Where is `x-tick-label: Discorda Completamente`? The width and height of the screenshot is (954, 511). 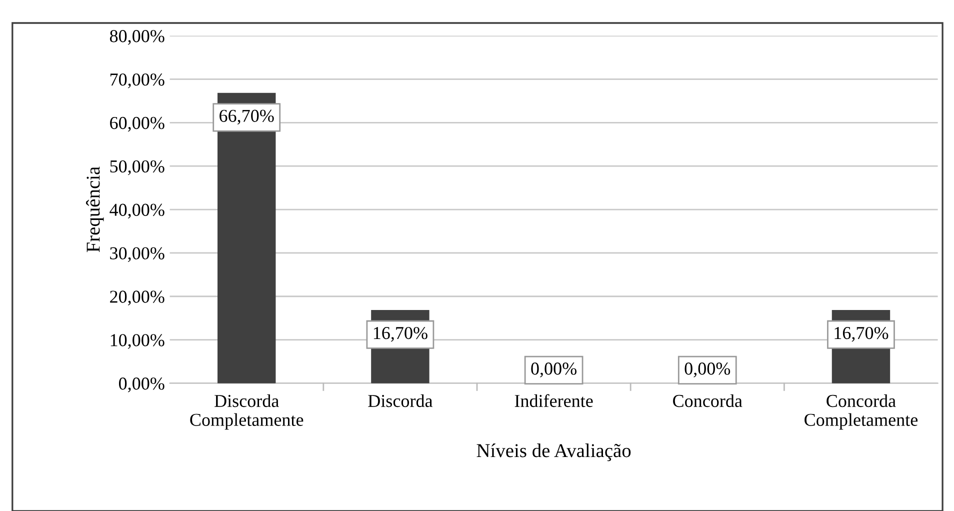
x-tick-label: Discorda Completamente is located at coordinates (247, 412).